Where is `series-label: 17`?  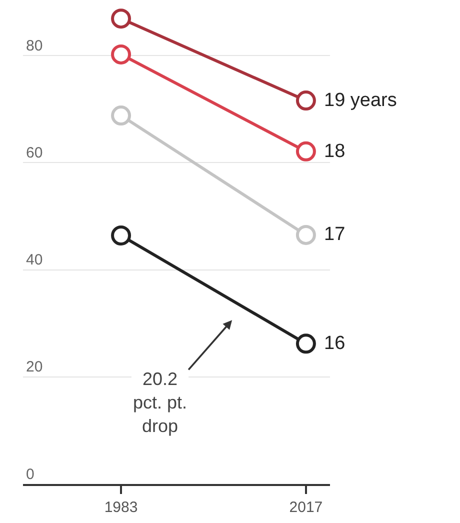
series-label: 17 is located at coordinates (335, 234).